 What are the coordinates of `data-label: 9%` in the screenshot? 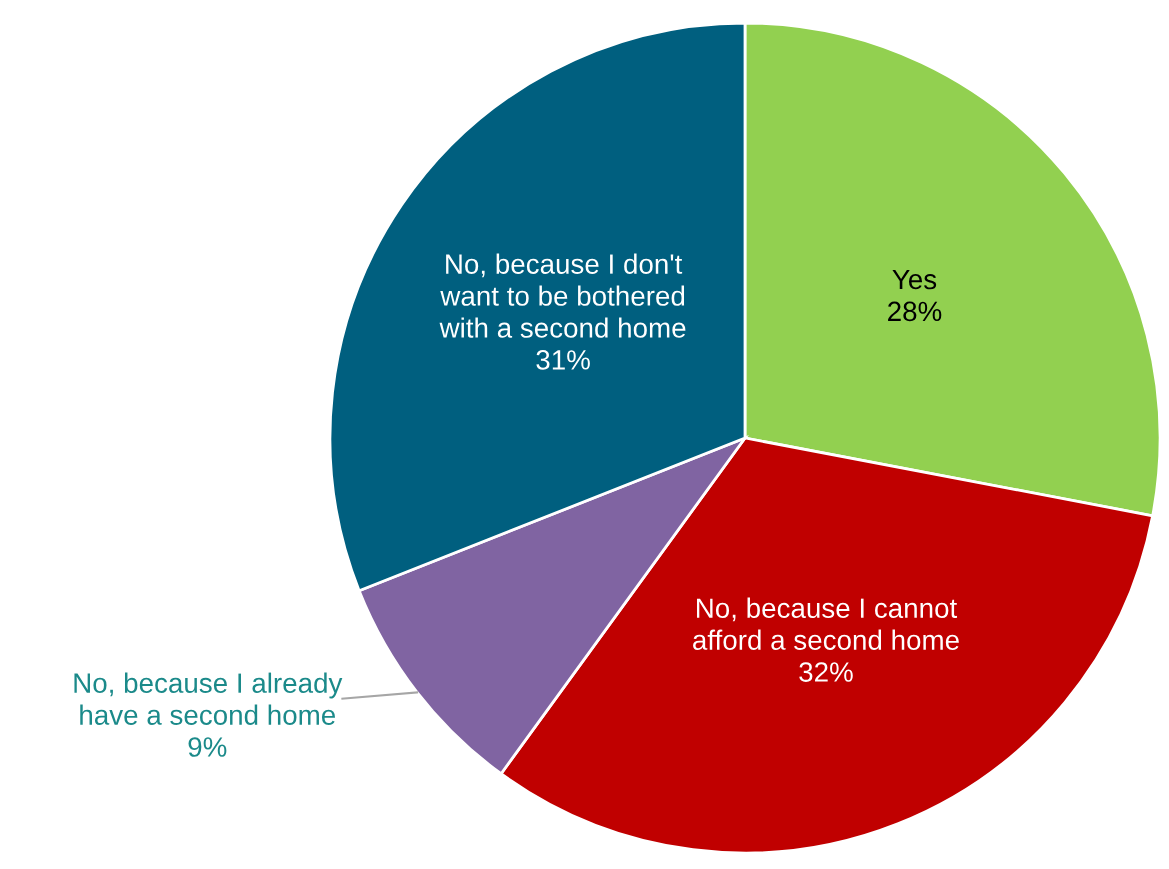 It's located at (207, 747).